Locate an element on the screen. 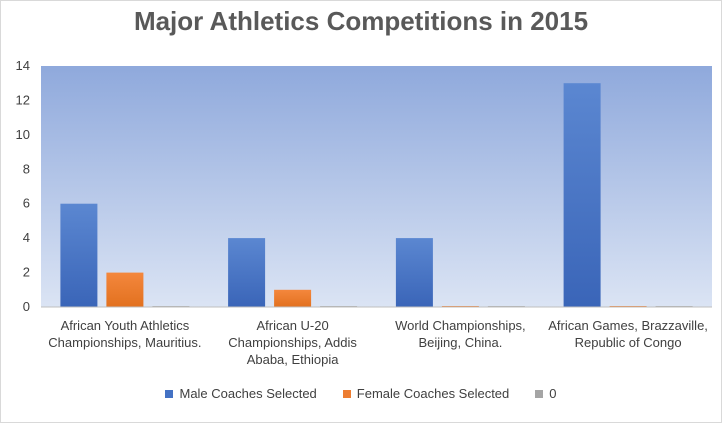  x-category-label: African U-20 is located at coordinates (292, 325).